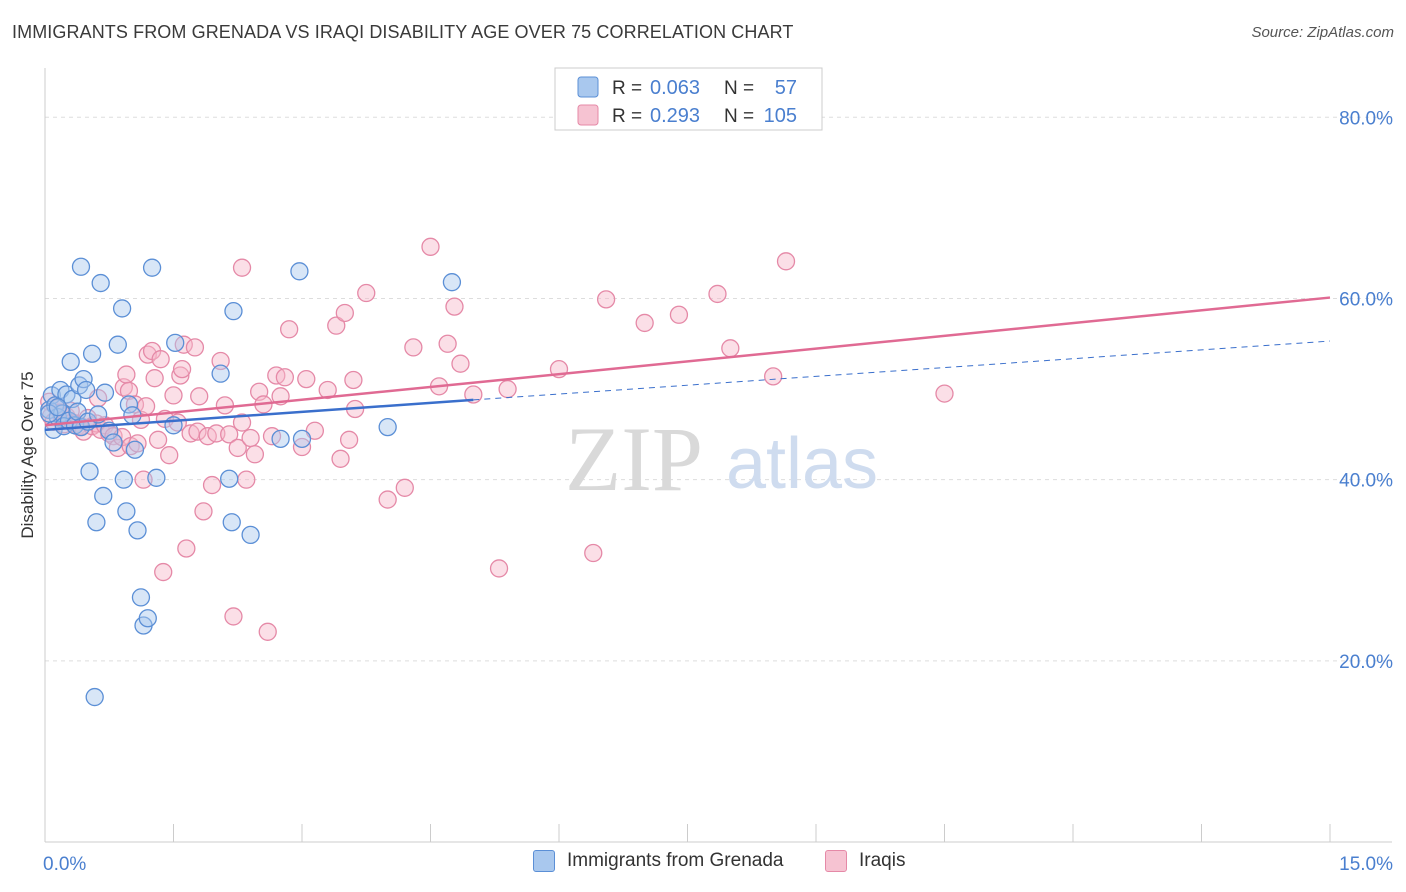 Image resolution: width=1406 pixels, height=892 pixels. Describe the element at coordinates (780, 116) in the screenshot. I see `stats-n-value: 105` at that location.